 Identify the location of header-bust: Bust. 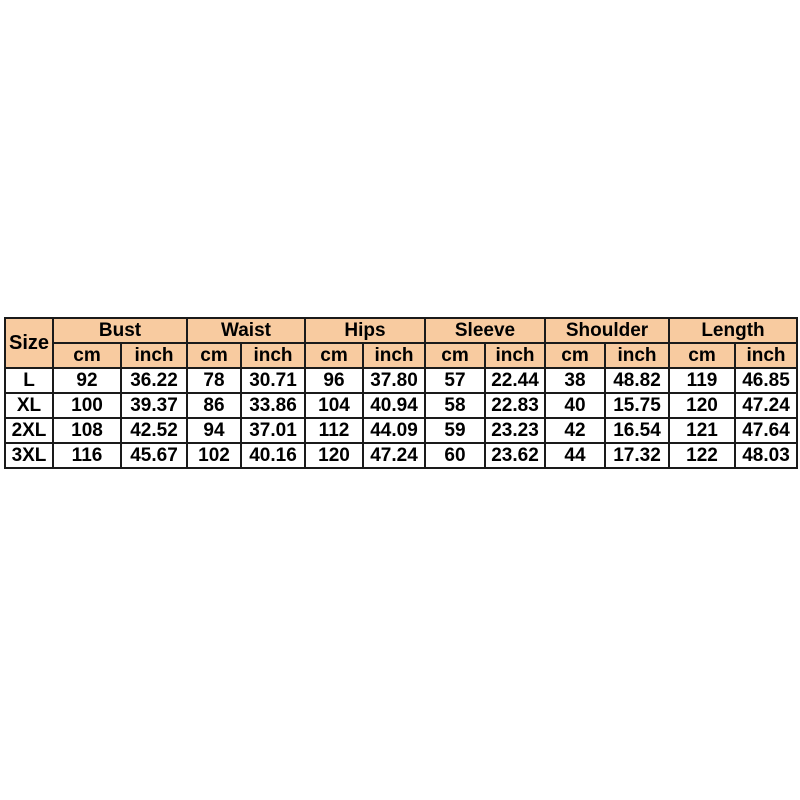
(120, 330).